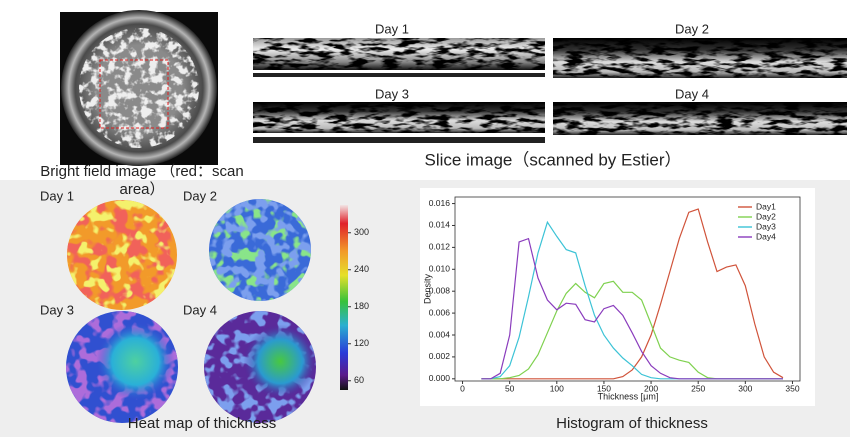  Describe the element at coordinates (692, 93) in the screenshot. I see `slice-label: Day 4` at that location.